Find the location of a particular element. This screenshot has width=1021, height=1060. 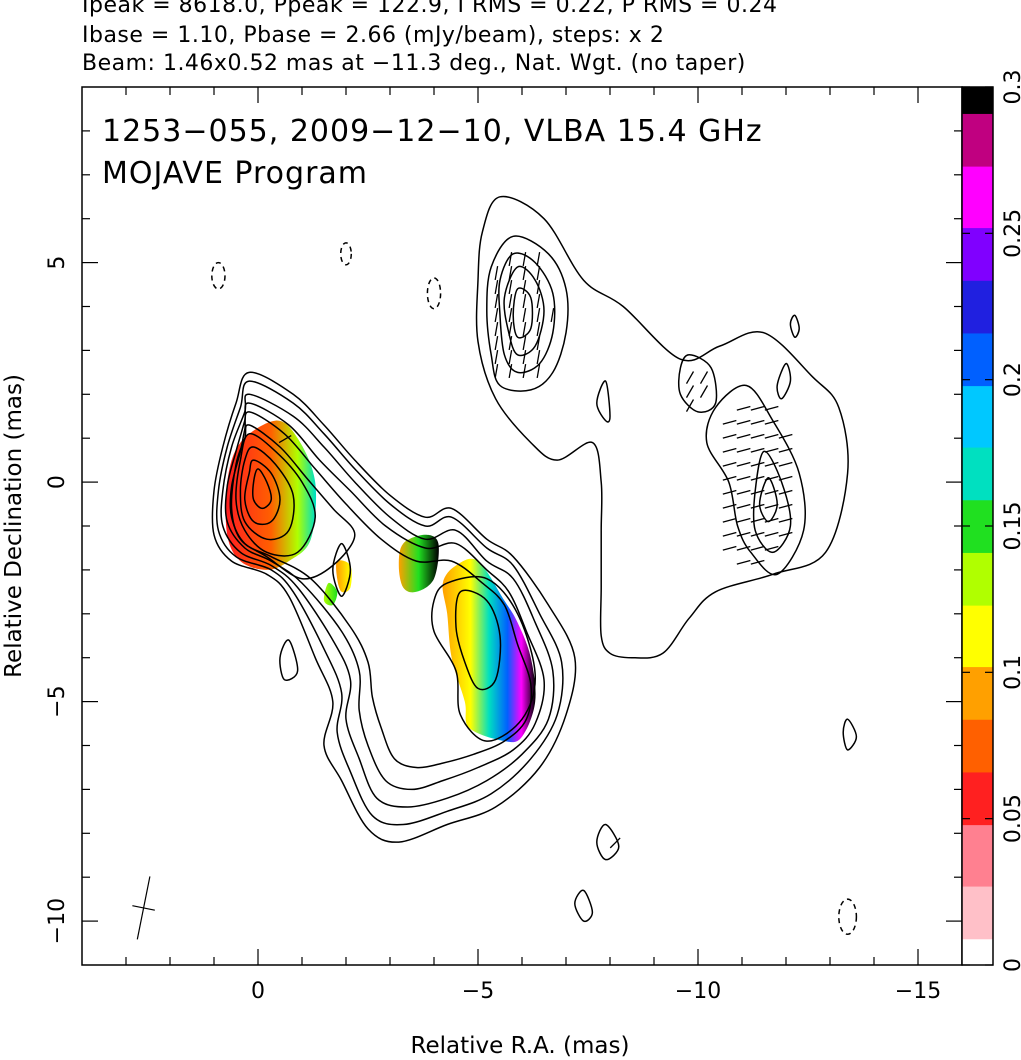

x-tick-label: −15 is located at coordinates (918, 991).